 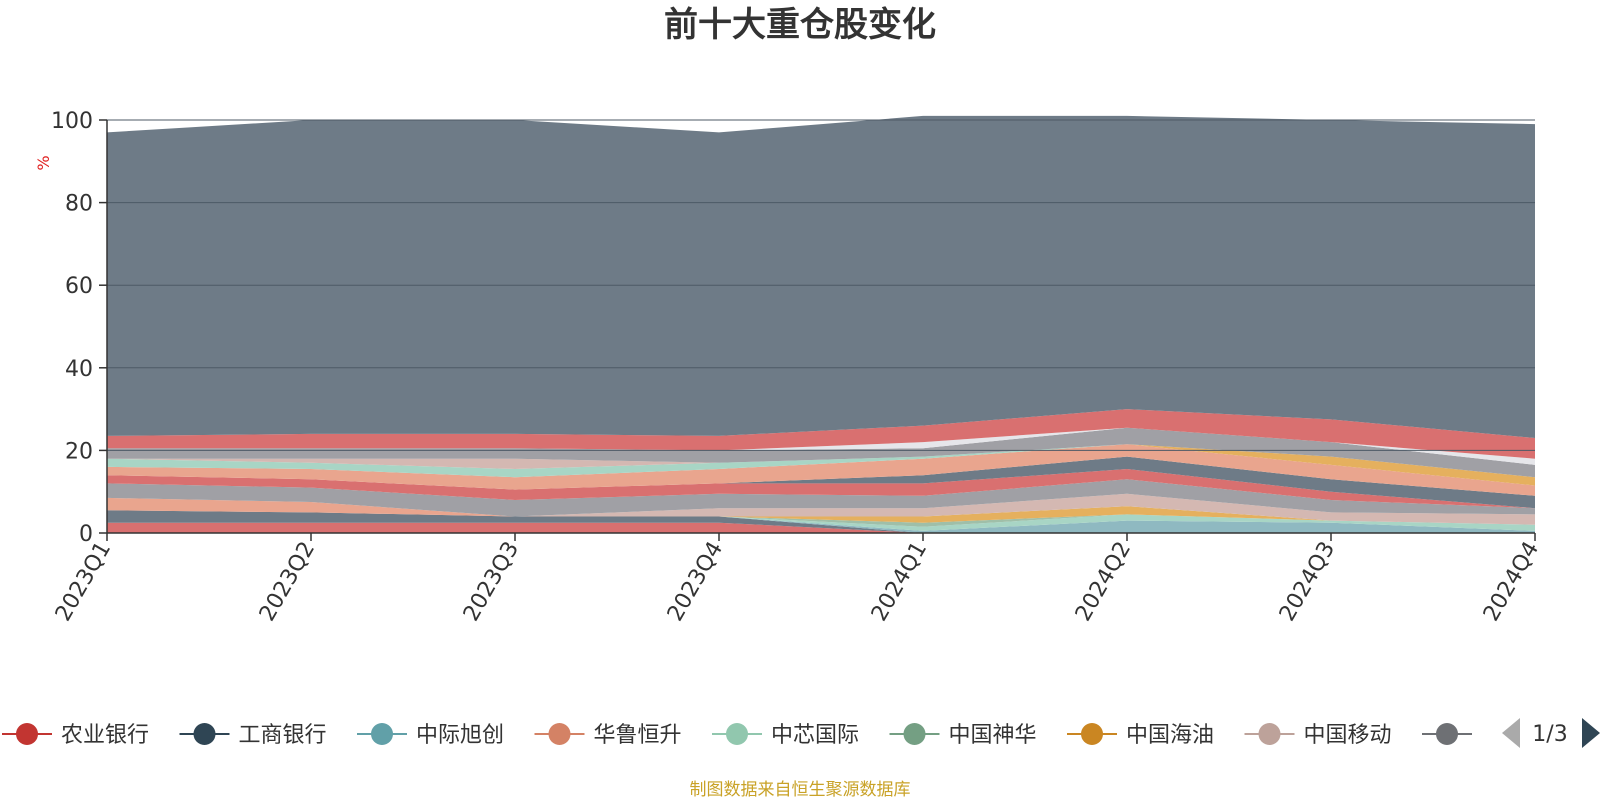 What do you see at coordinates (899, 582) in the screenshot?
I see `x-tick-label: 2024Q1` at bounding box center [899, 582].